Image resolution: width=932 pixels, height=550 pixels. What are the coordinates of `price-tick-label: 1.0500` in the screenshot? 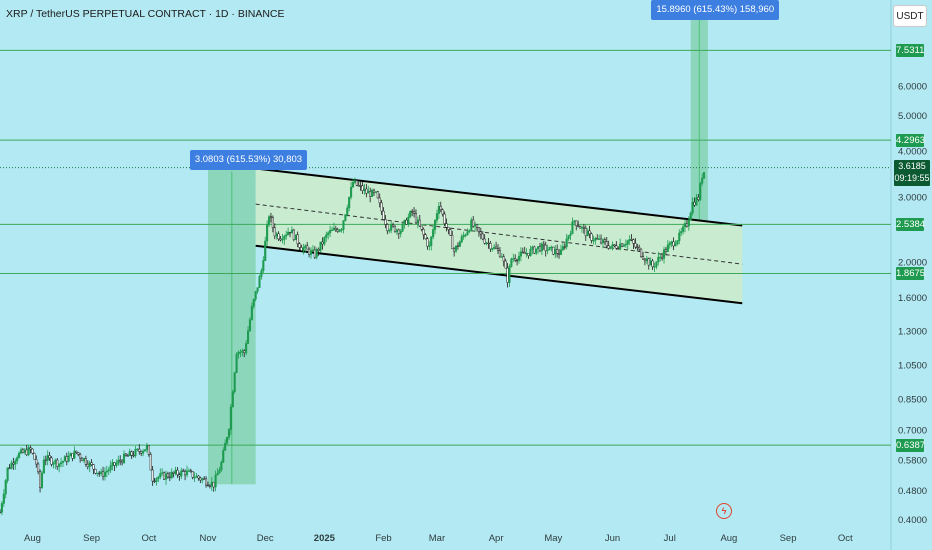 It's located at (912, 366).